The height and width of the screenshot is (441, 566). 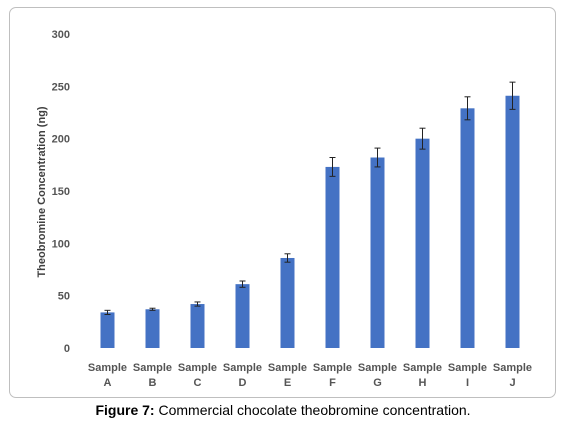 What do you see at coordinates (332, 383) in the screenshot?
I see `x-tick-label: F` at bounding box center [332, 383].